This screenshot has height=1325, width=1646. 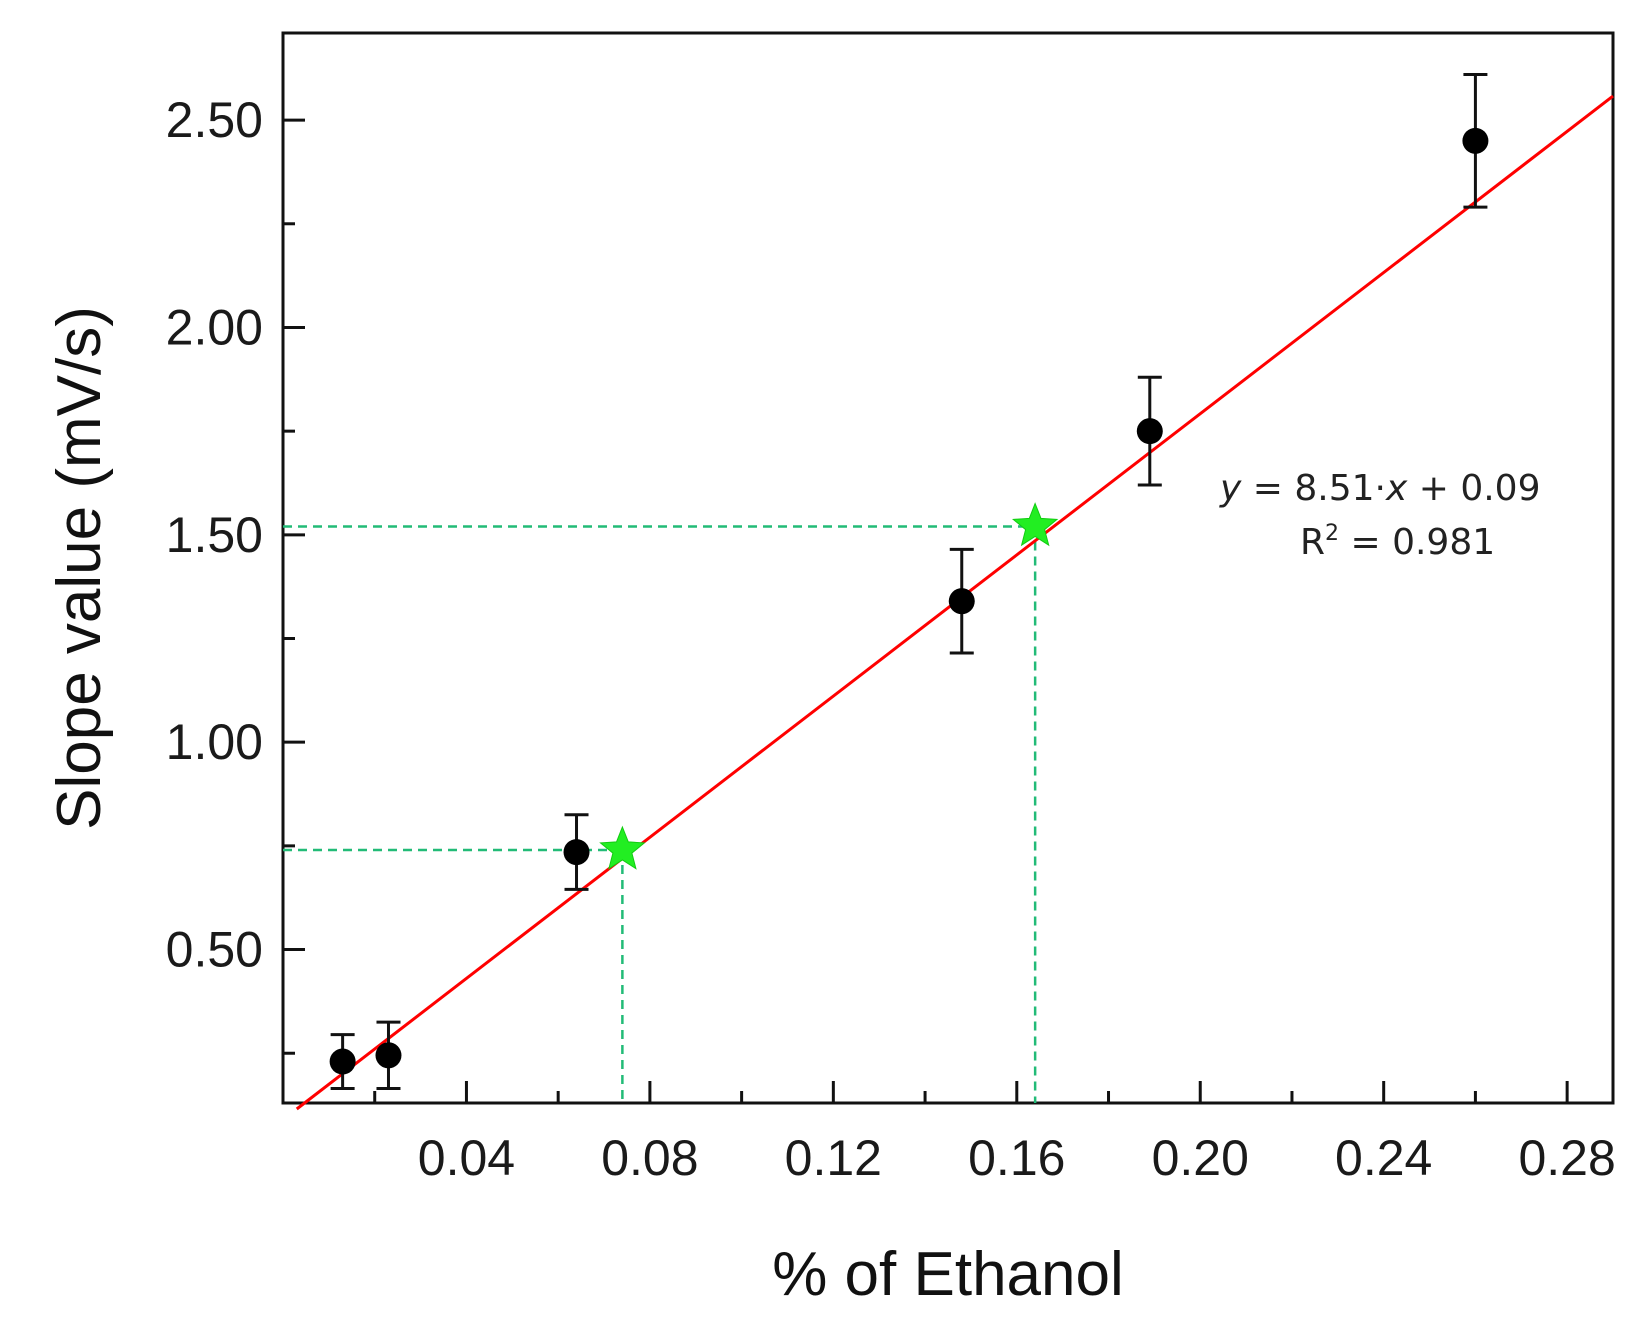 What do you see at coordinates (214, 327) in the screenshot?
I see `y-tick-label: 2.00` at bounding box center [214, 327].